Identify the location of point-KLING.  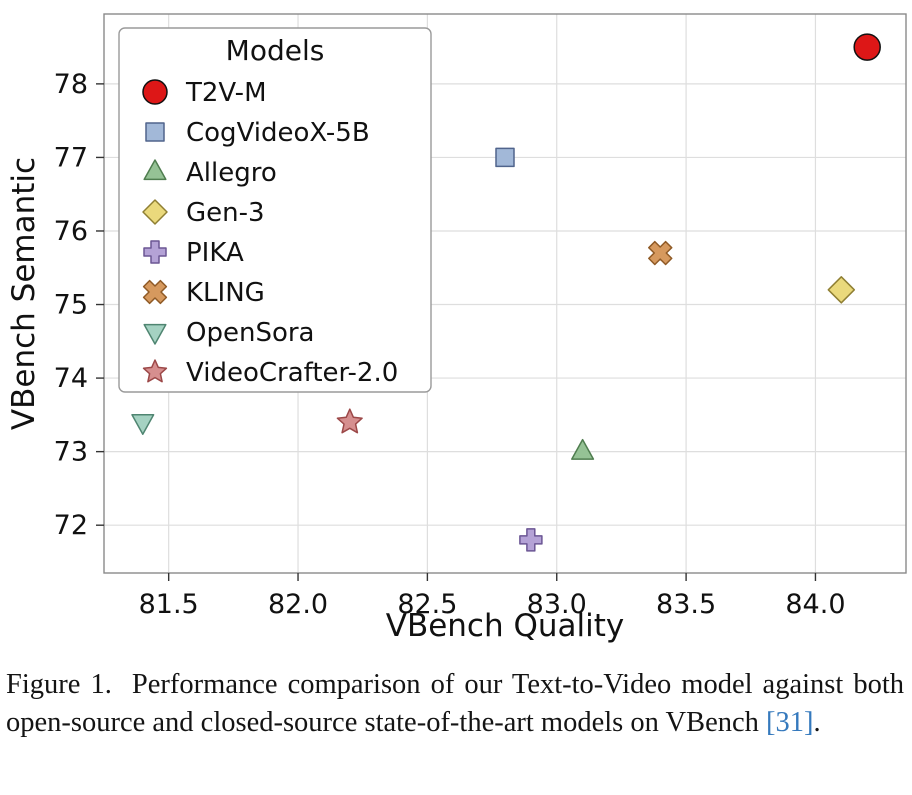
(660, 253).